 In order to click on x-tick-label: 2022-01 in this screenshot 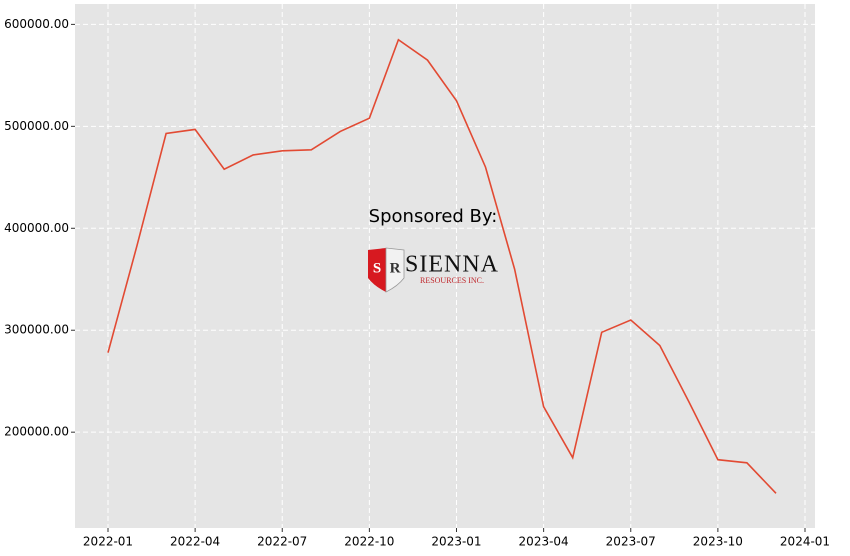, I will do `click(108, 542)`.